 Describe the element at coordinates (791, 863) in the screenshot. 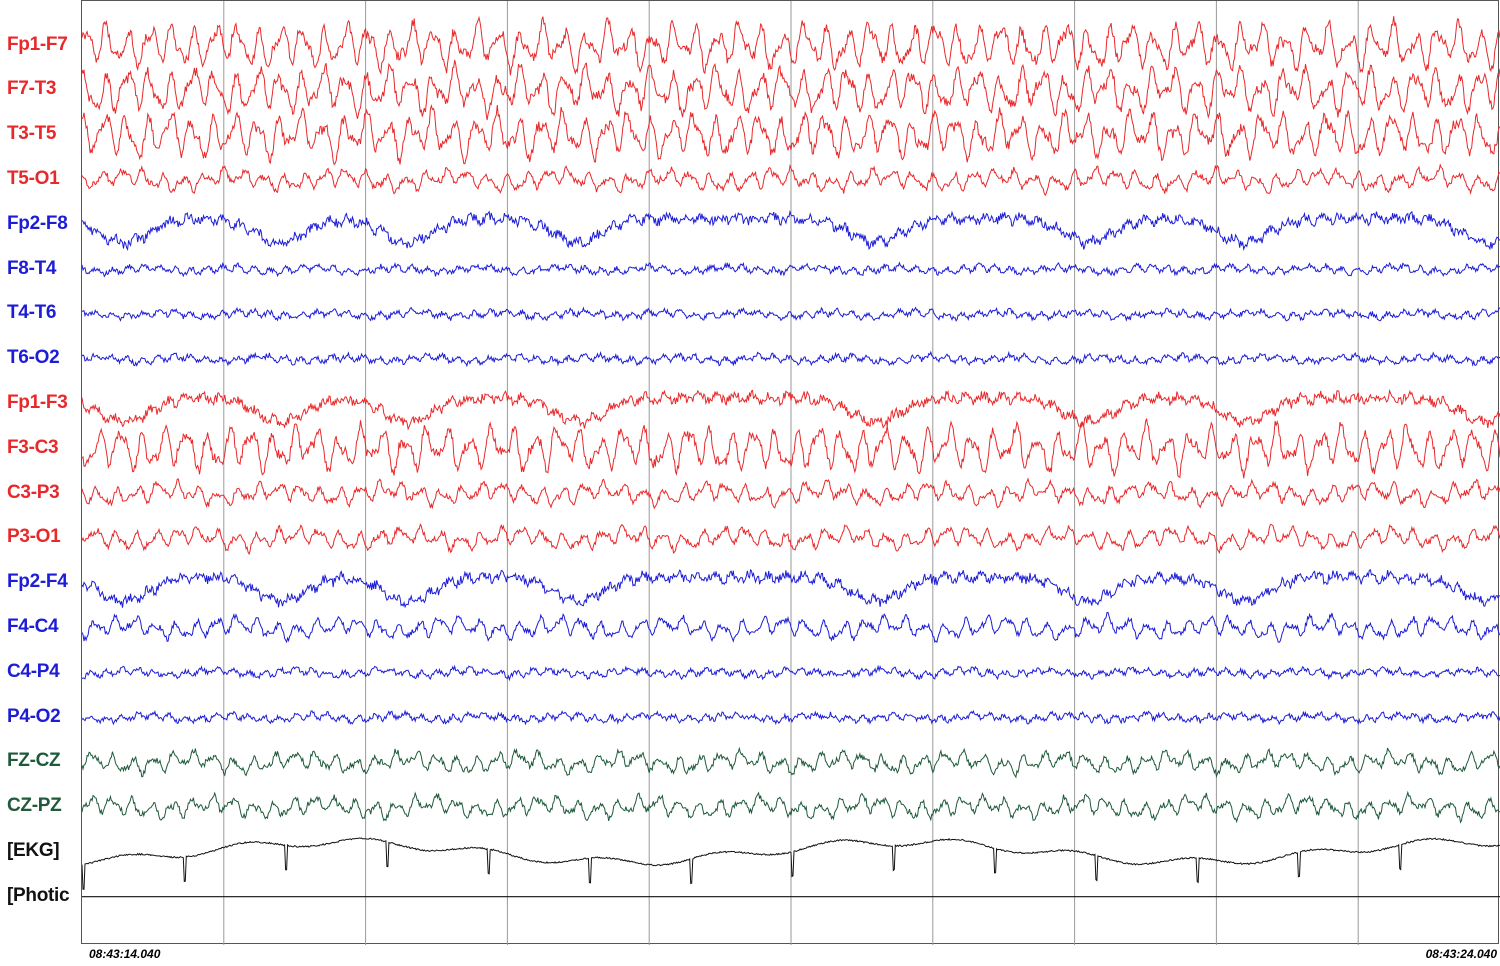

I see `channel-trace-ekg` at that location.